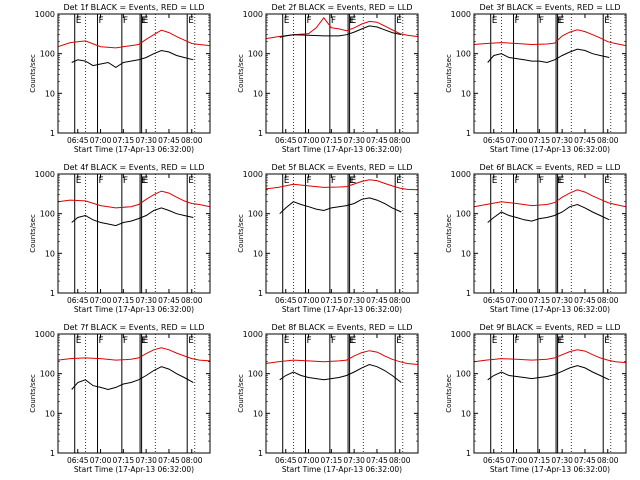  What do you see at coordinates (133, 167) in the screenshot?
I see `chart-title: Det 4f BLACK = Events, RED = LLD` at bounding box center [133, 167].